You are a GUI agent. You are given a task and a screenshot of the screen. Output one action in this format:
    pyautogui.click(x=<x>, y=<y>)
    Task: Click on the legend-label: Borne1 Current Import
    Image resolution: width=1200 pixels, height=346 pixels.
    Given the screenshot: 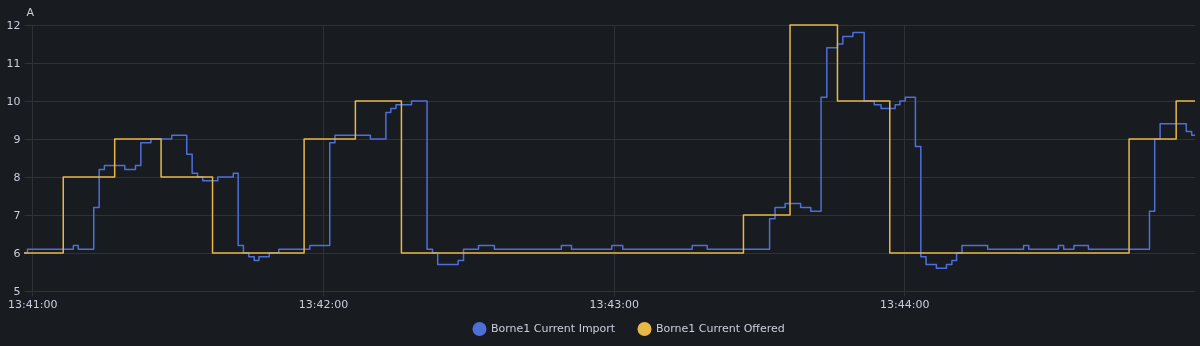 What is the action you would take?
    pyautogui.click(x=553, y=328)
    